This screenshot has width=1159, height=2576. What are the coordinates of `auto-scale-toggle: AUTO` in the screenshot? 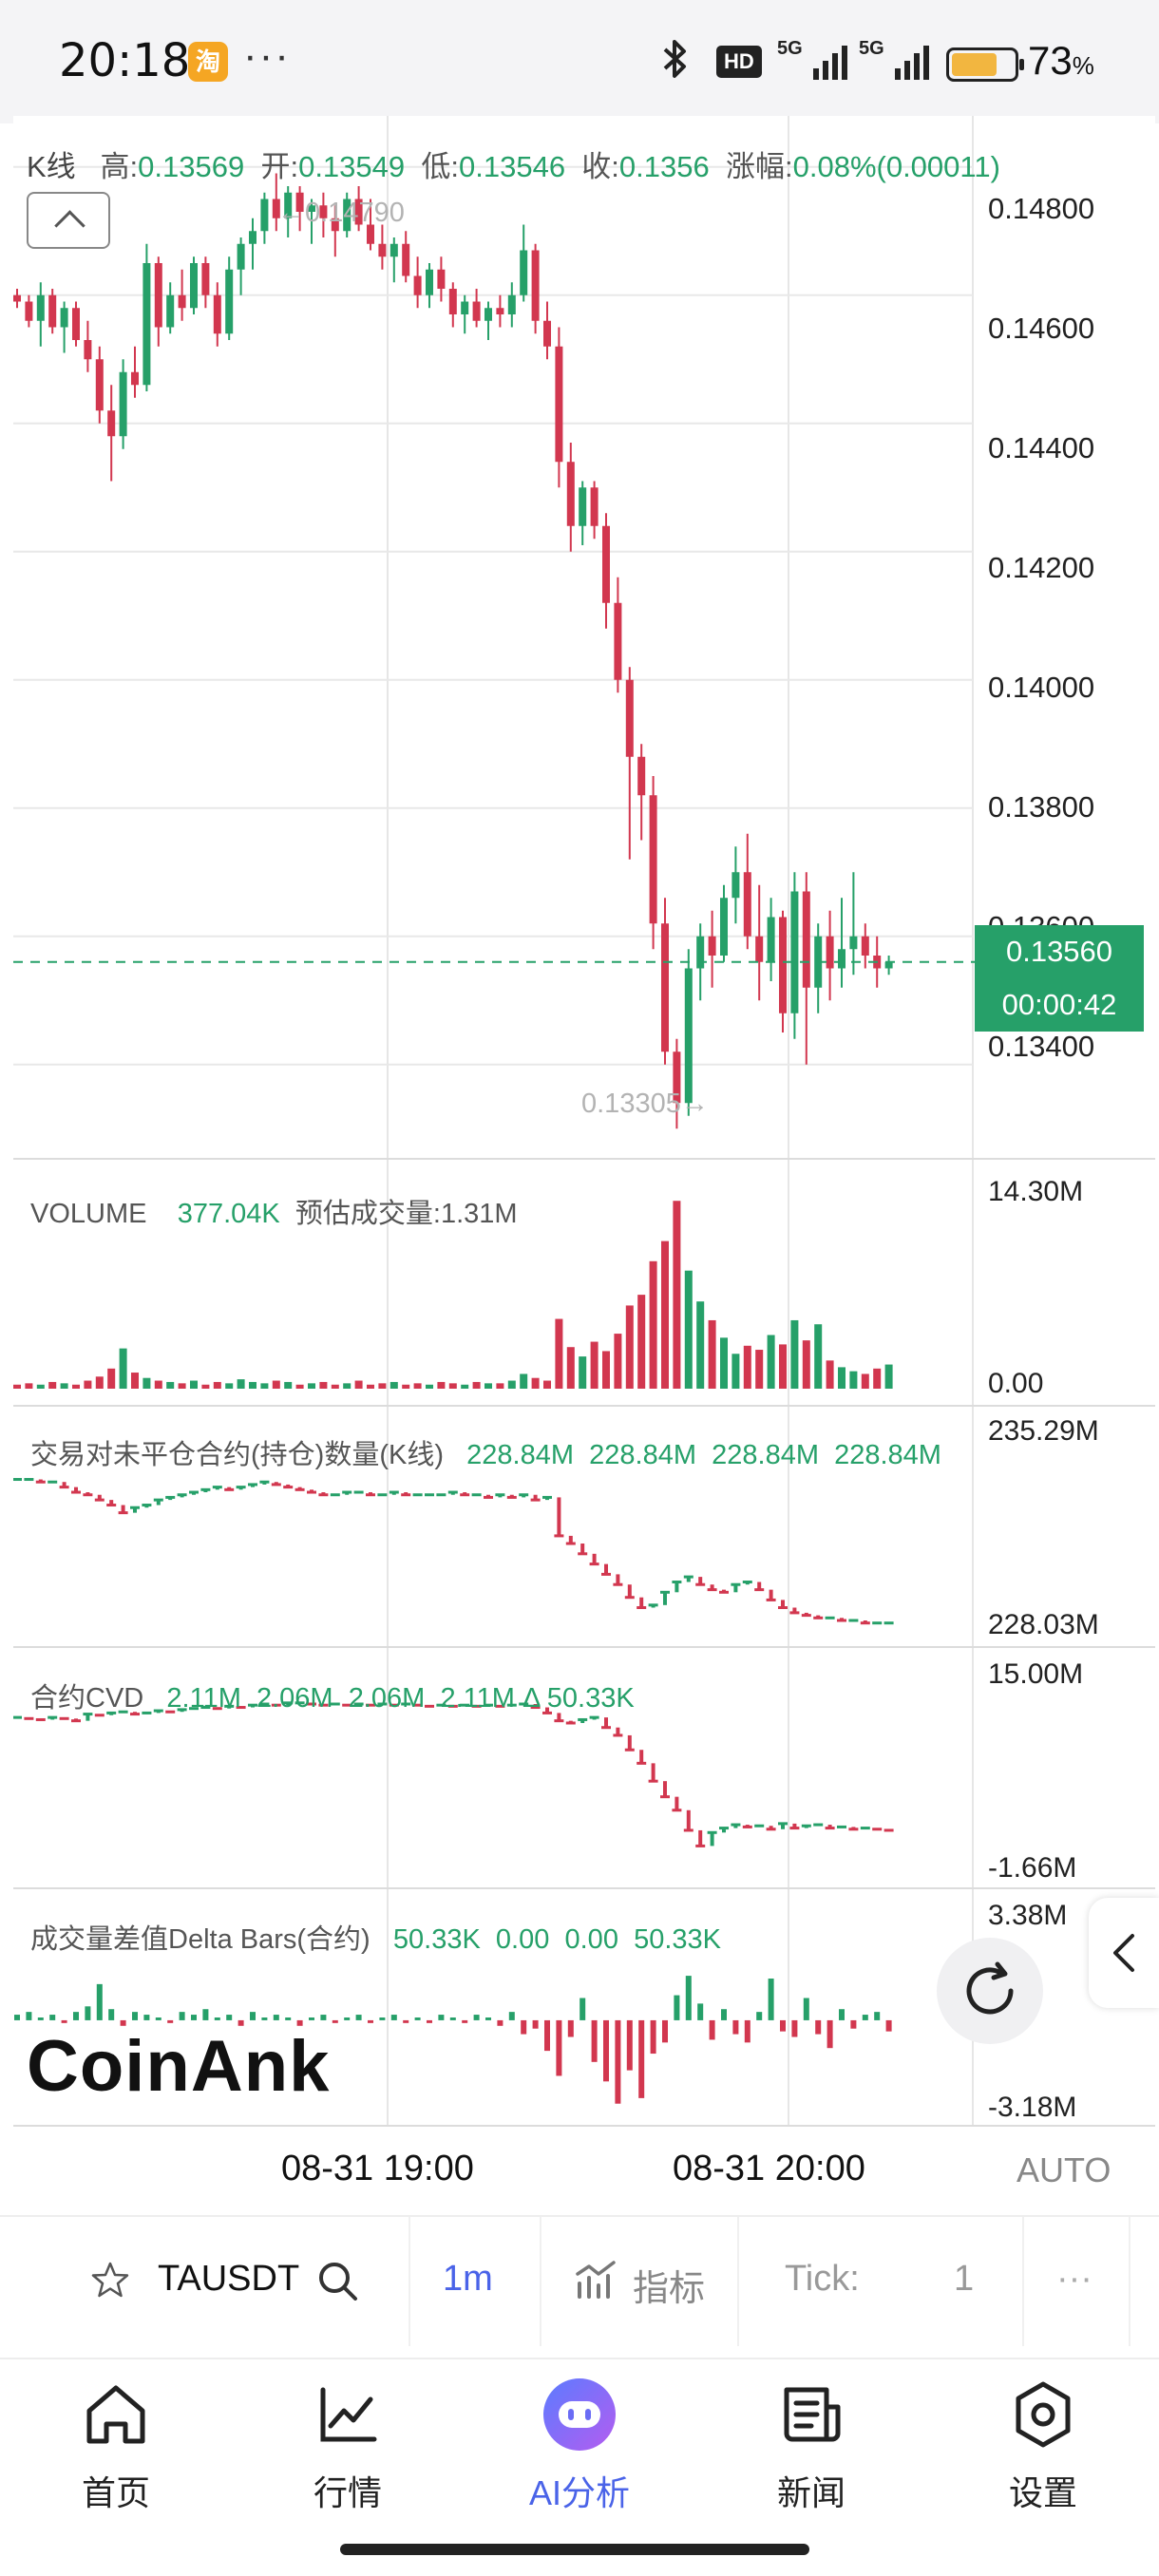 It's located at (1064, 2169).